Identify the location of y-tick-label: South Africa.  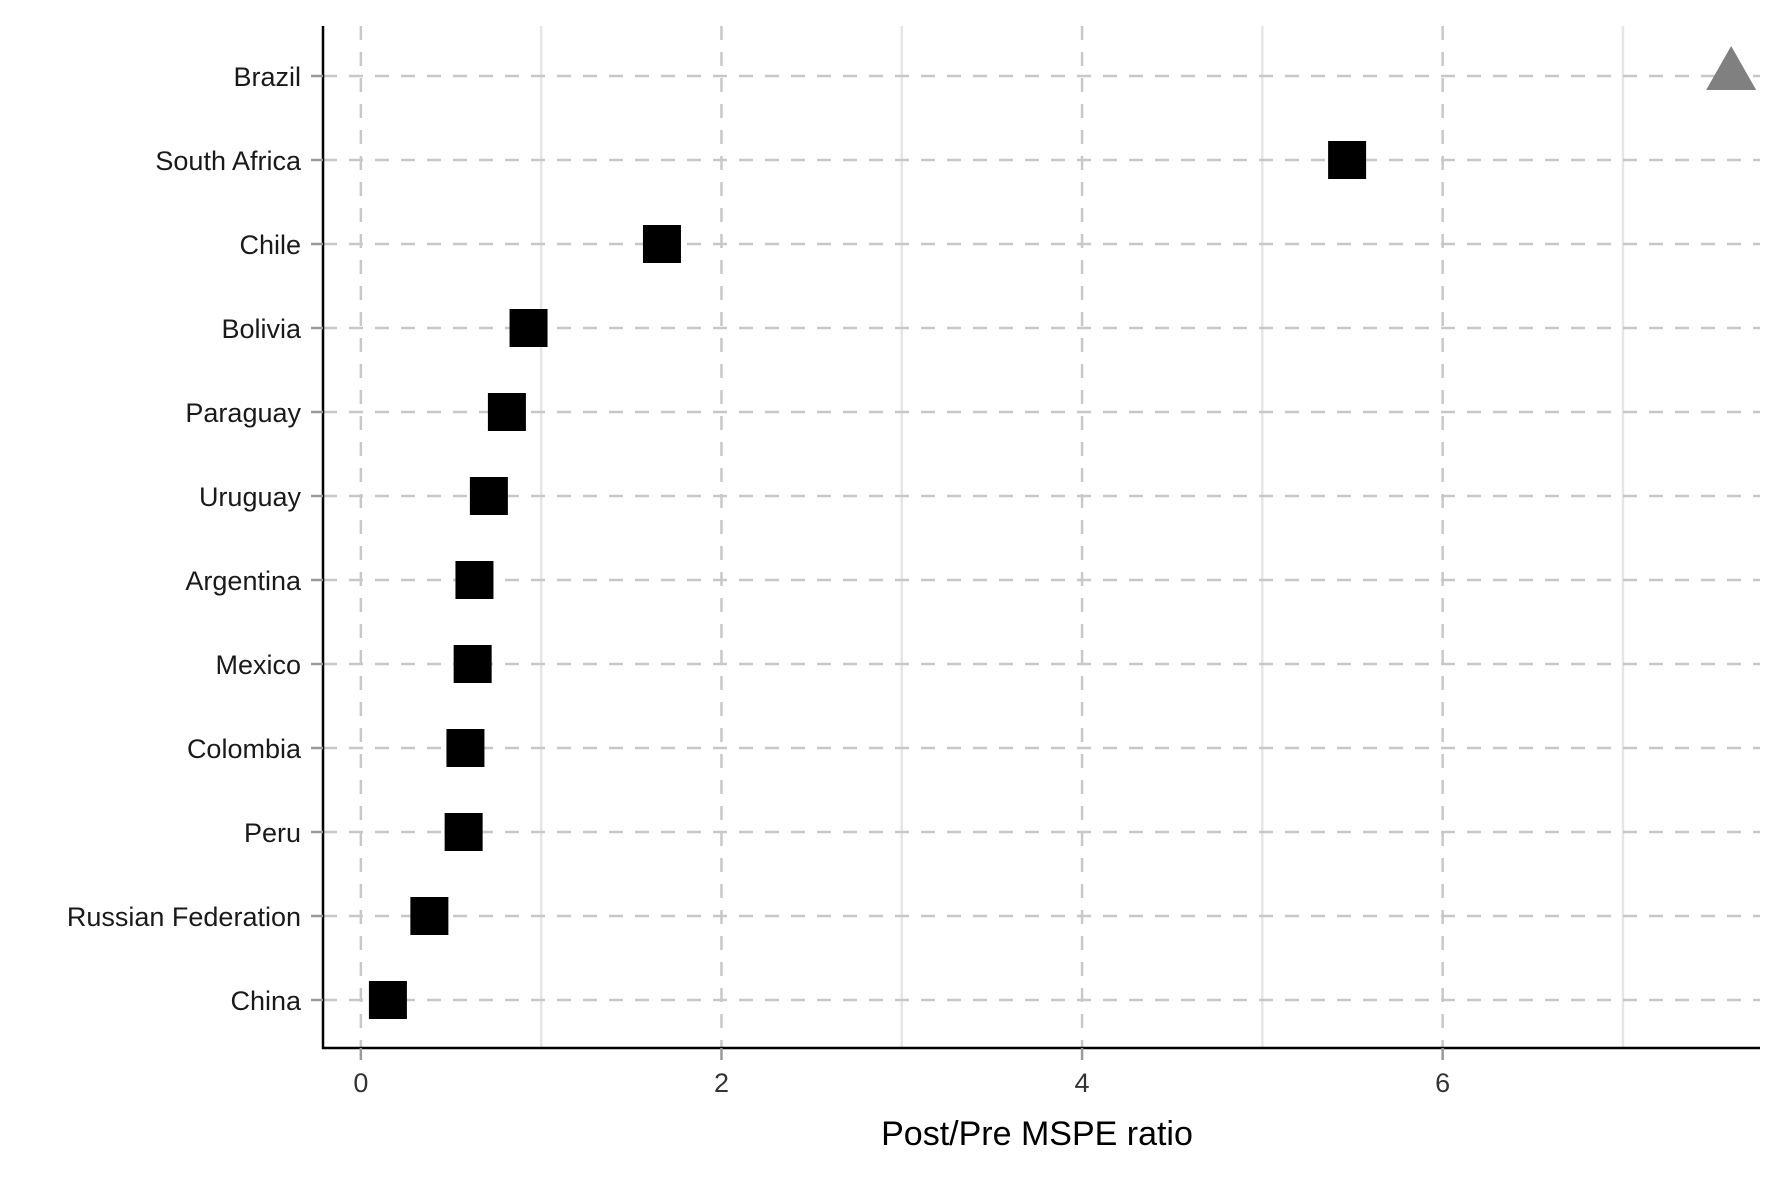
(228, 161).